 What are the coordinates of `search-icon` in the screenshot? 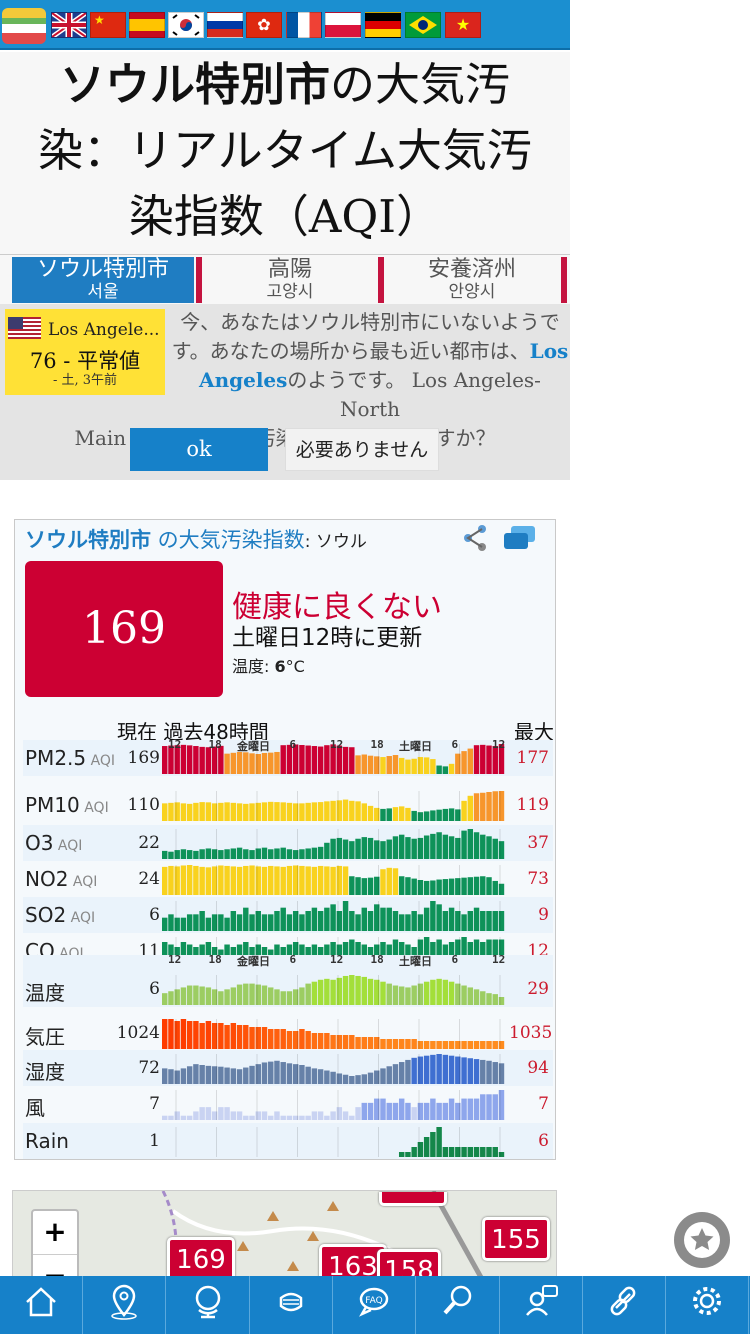 It's located at (457, 1300).